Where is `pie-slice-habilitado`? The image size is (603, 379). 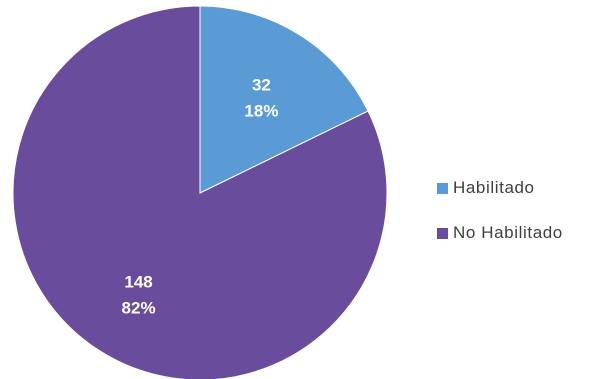
pie-slice-habilitado is located at coordinates (284, 99).